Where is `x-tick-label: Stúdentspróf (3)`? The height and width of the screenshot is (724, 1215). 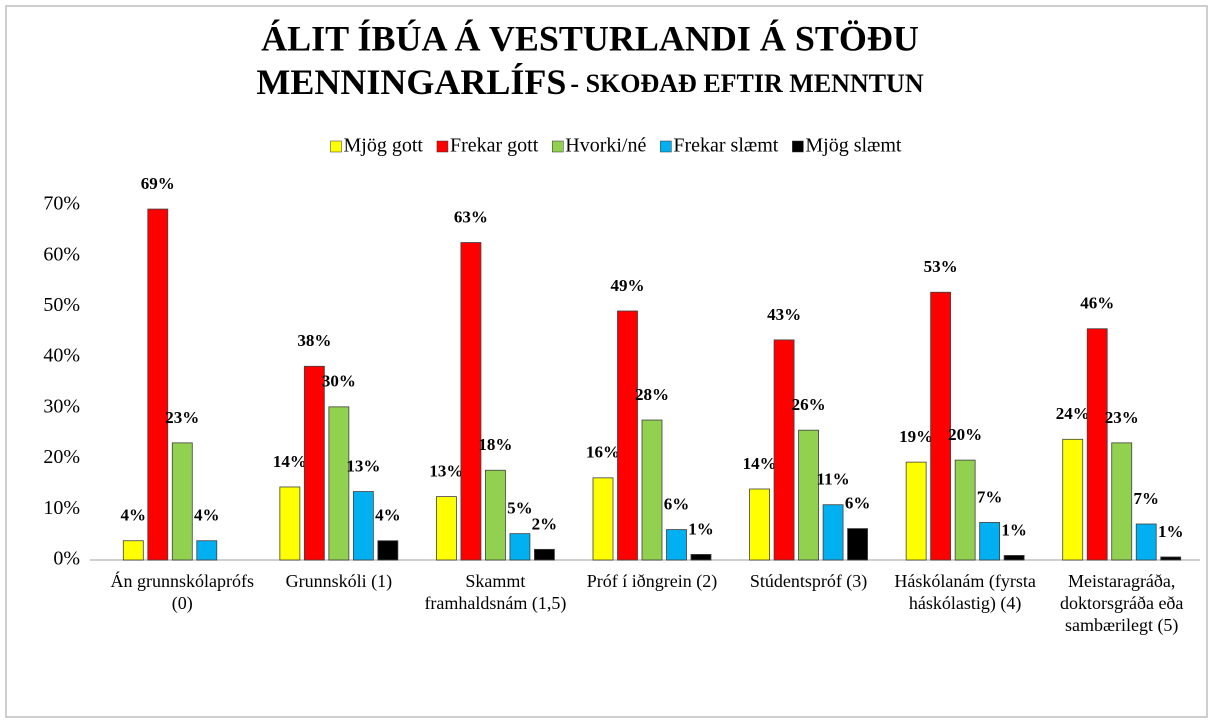
x-tick-label: Stúdentspróf (3) is located at coordinates (808, 581).